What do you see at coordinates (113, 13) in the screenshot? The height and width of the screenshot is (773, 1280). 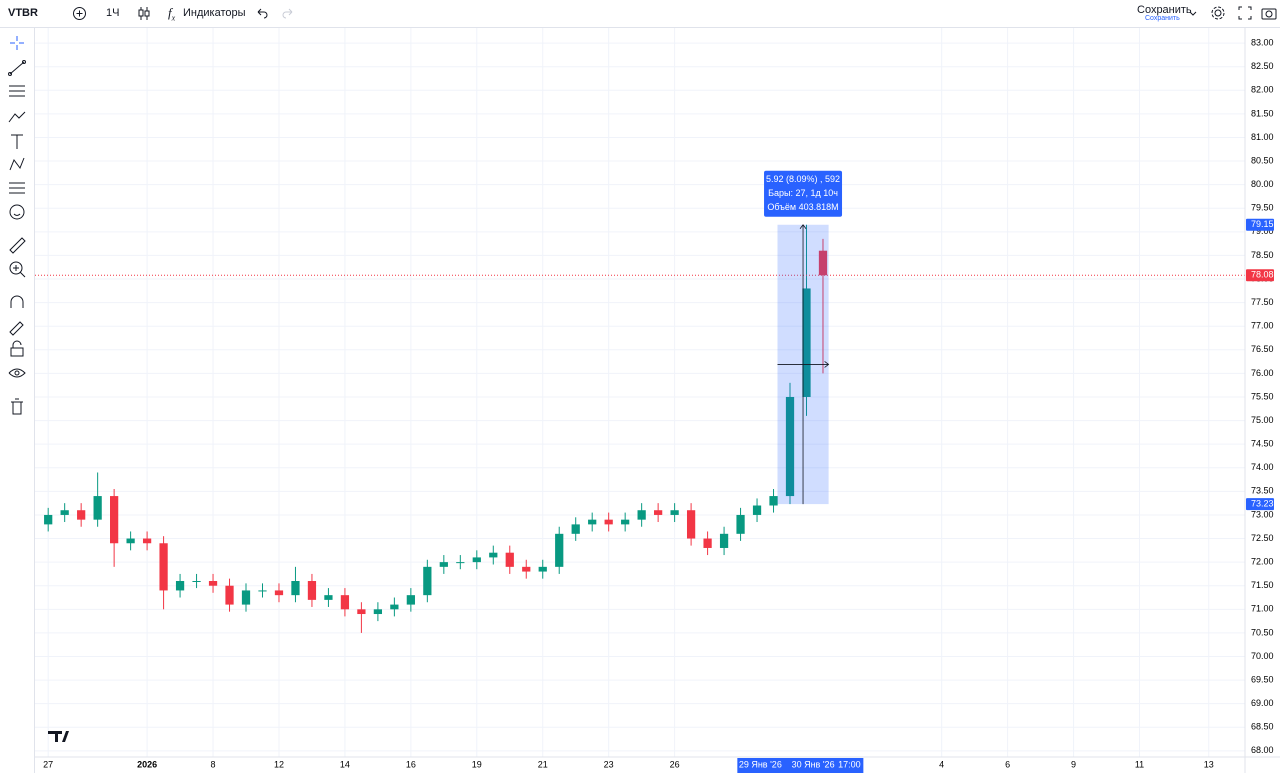 I see `interval: 1Ч` at bounding box center [113, 13].